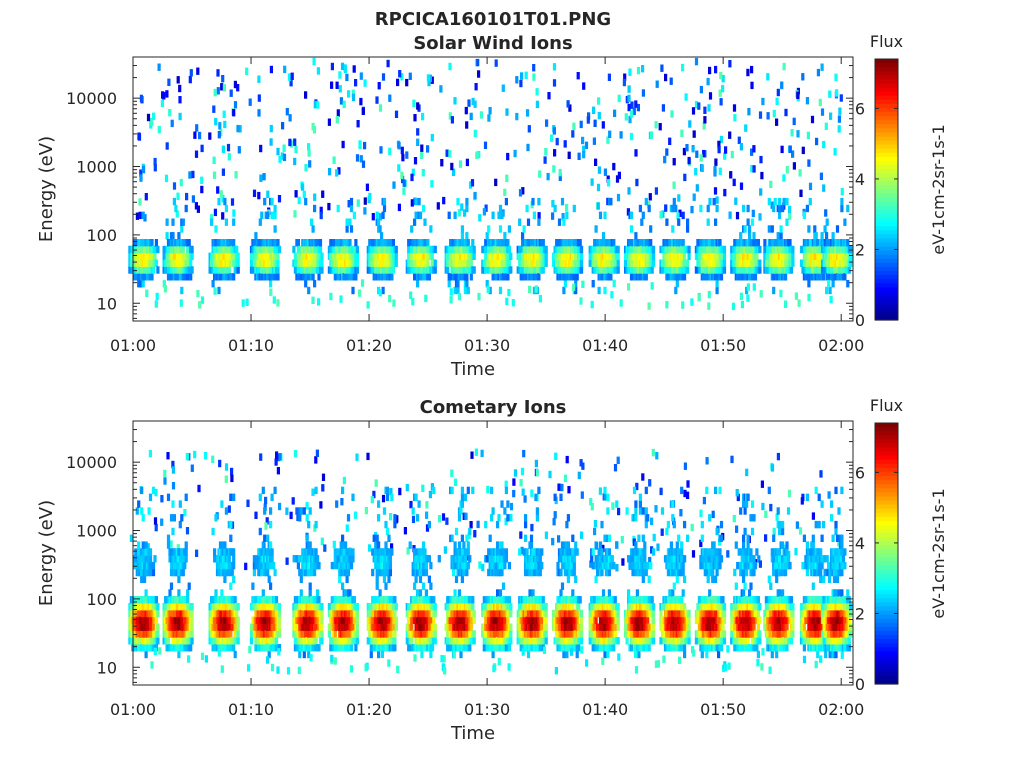 The width and height of the screenshot is (1024, 768). What do you see at coordinates (841, 345) in the screenshot?
I see `x-tick-label: 02:00` at bounding box center [841, 345].